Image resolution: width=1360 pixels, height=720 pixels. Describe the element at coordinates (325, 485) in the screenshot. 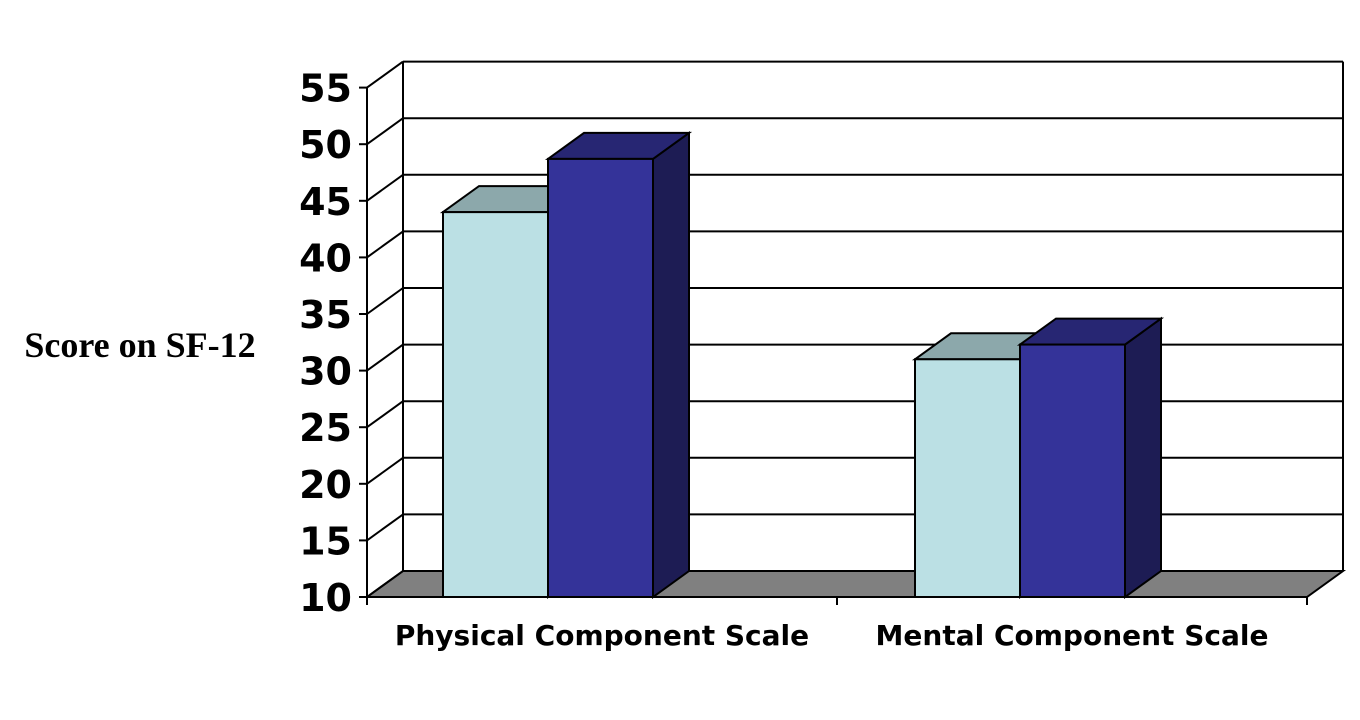

I see `y-tick-label: 20` at that location.